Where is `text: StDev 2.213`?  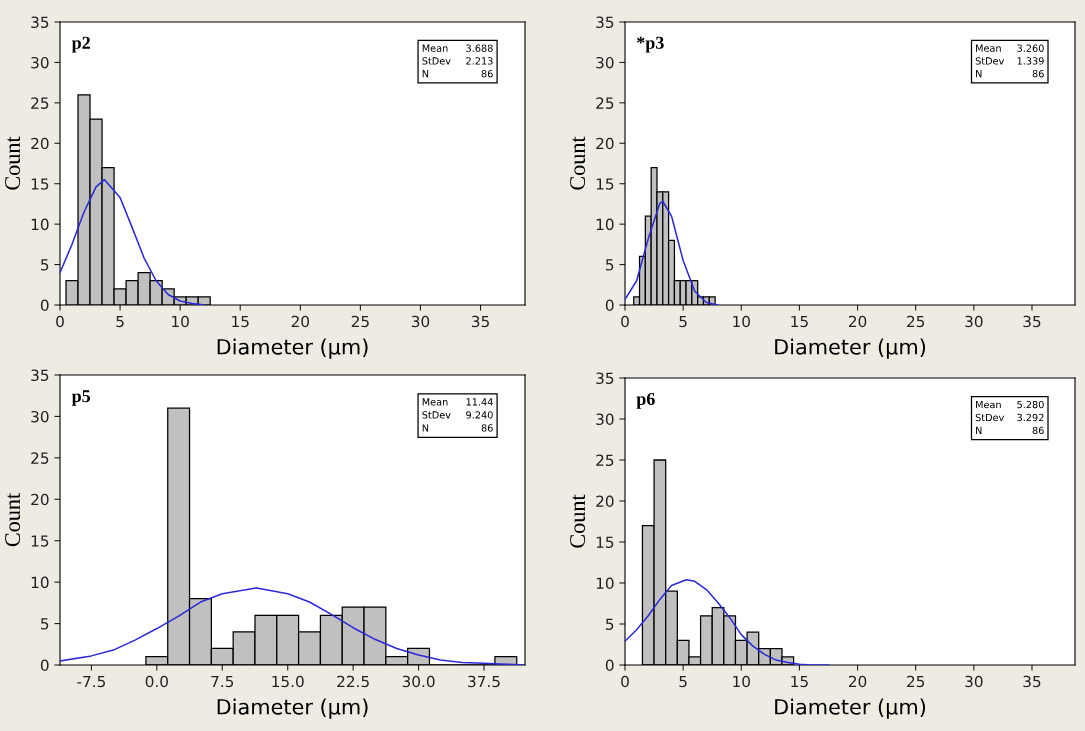 text: StDev 2.213 is located at coordinates (457, 61).